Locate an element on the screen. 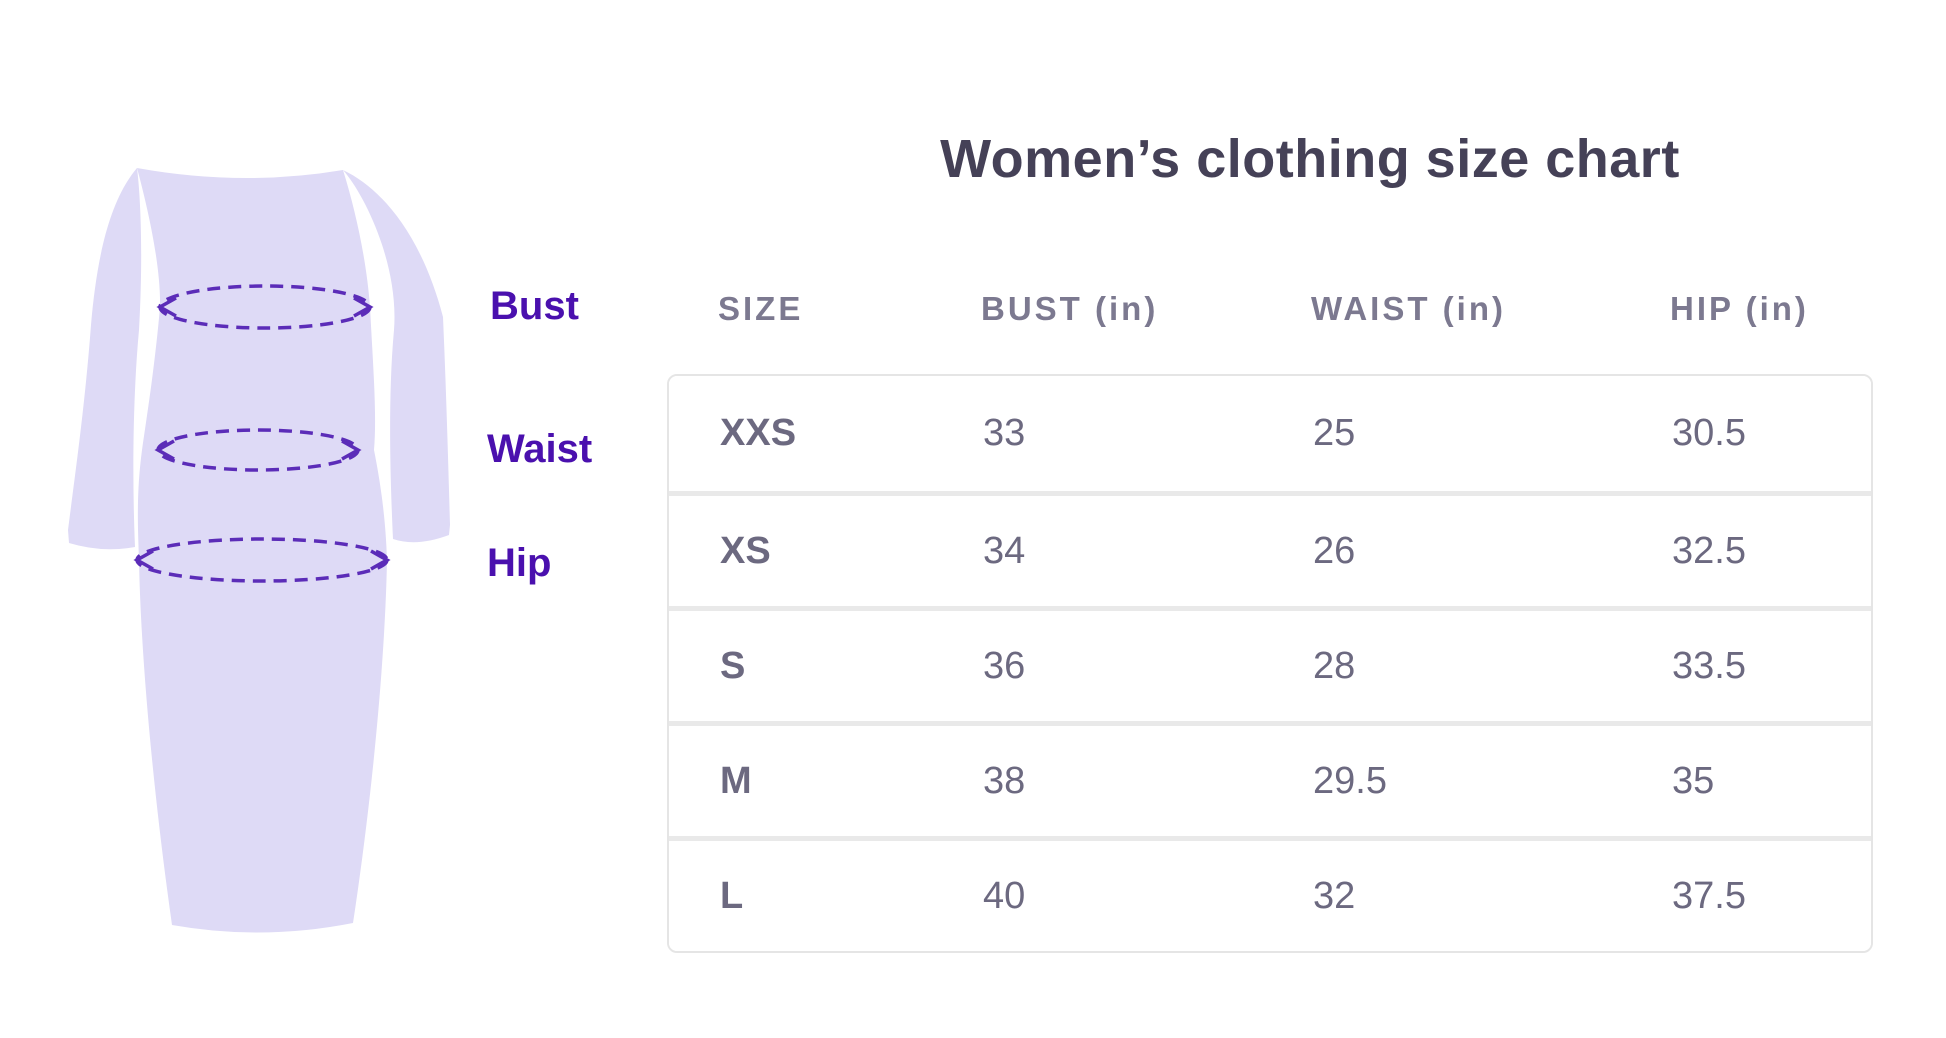 This screenshot has height=1038, width=1946. hip-label: Hip is located at coordinates (519, 563).